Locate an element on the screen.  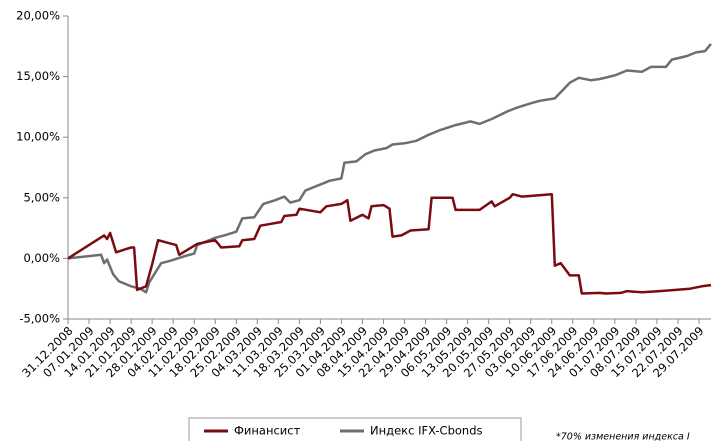
y-tick-label: 20,00% is located at coordinates (38, 16).